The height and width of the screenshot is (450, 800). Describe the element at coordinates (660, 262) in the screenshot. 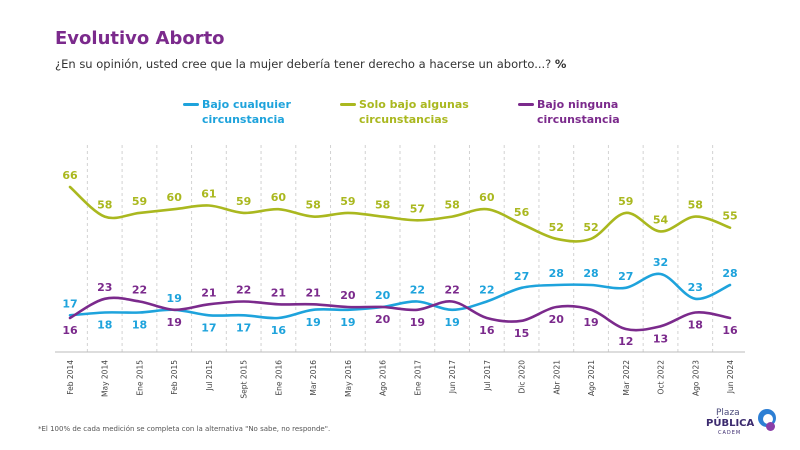

I see `data-label-bajo-cualquier: 32` at that location.